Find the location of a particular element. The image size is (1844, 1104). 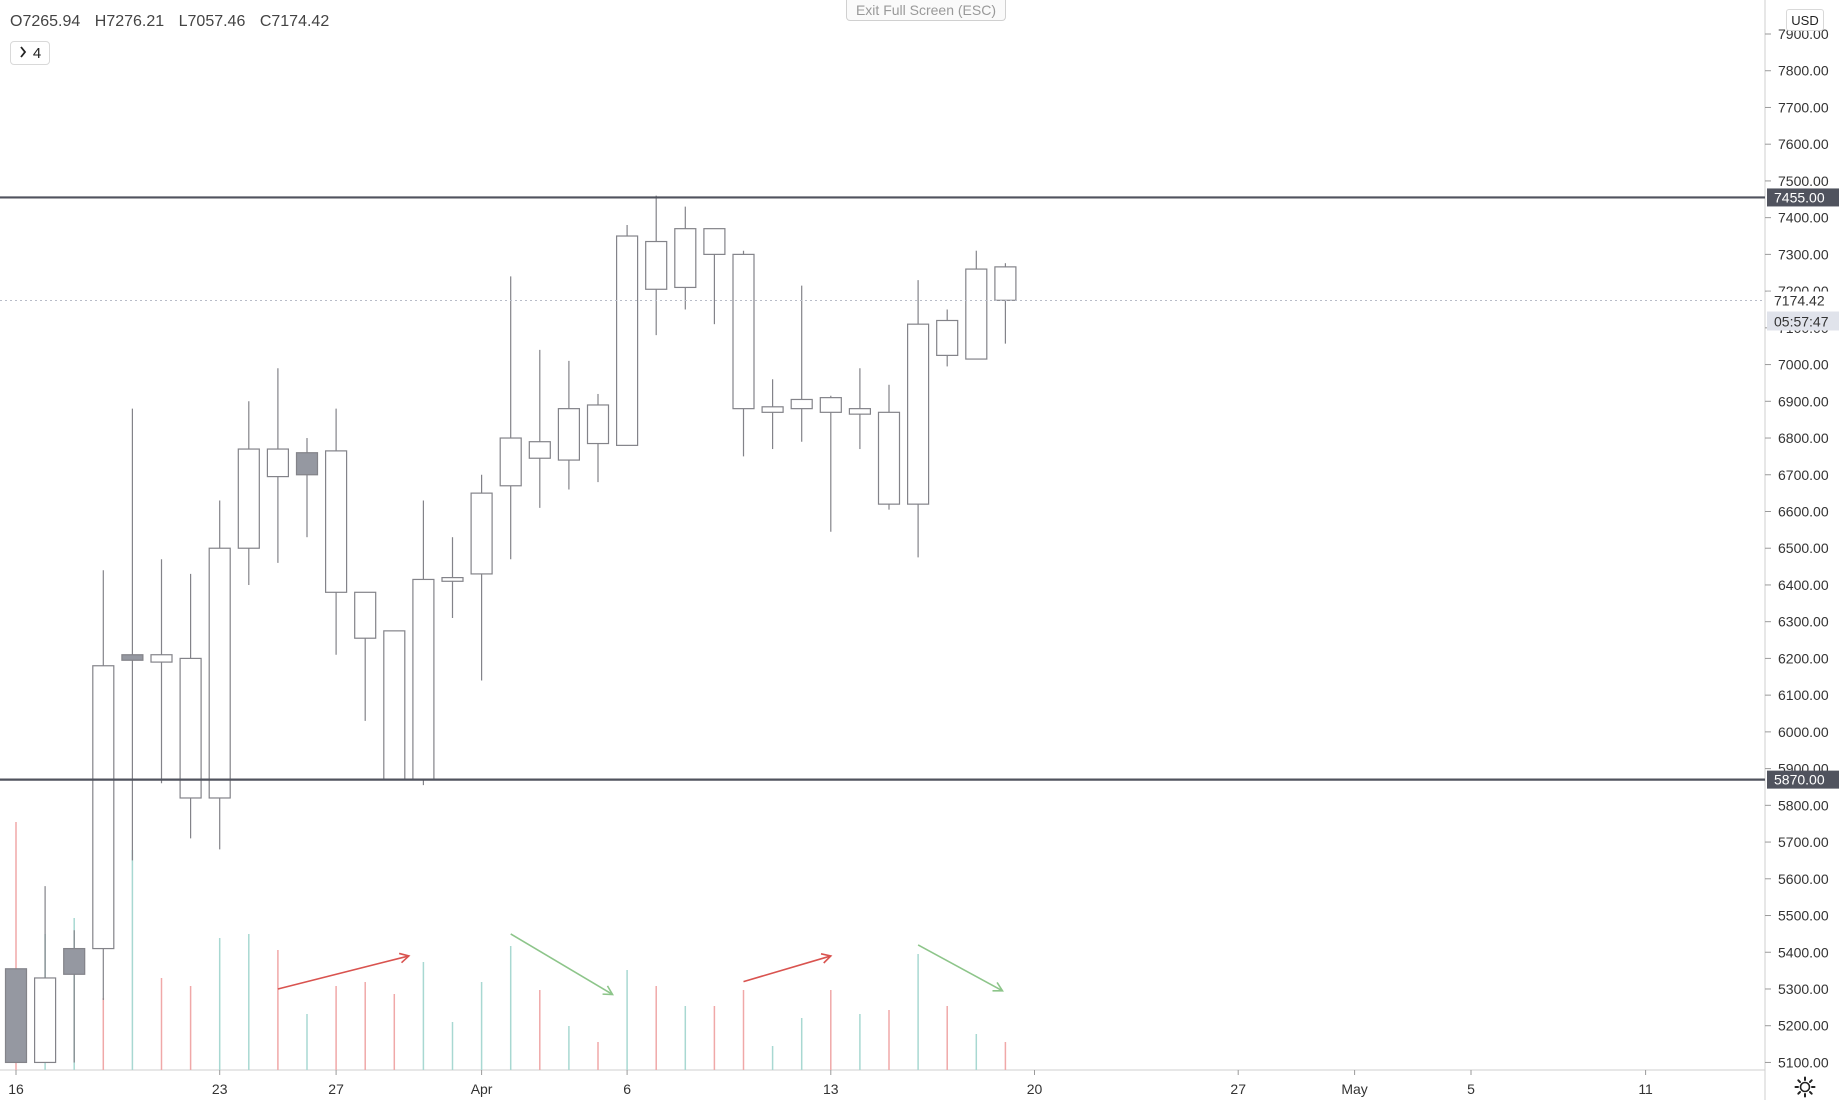

price-tick-label: 7000.00 is located at coordinates (1803, 365).